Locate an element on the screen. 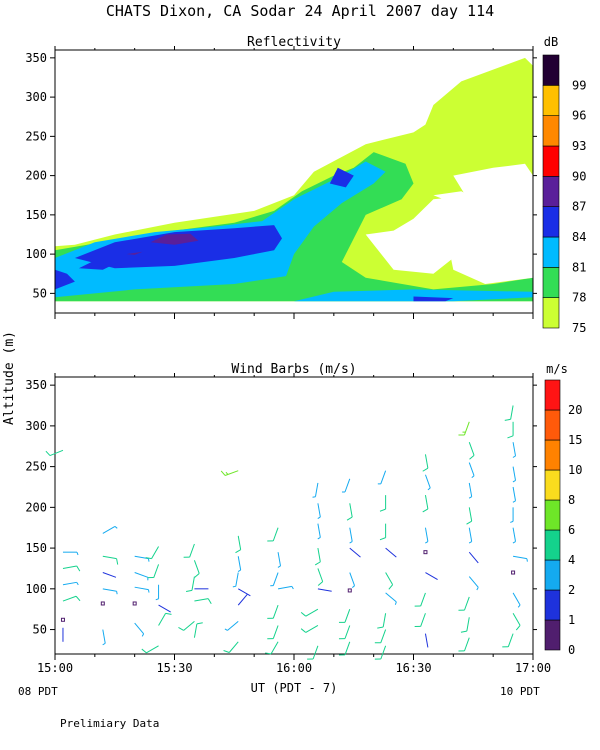  refl-colorbar-label-87: 87 is located at coordinates (579, 207).